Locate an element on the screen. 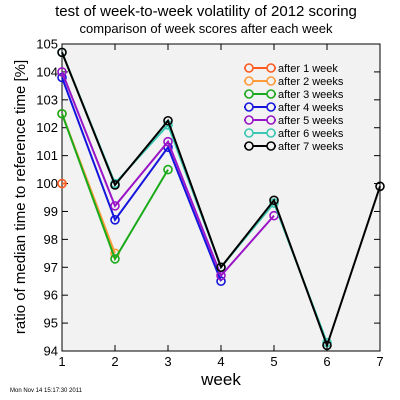  legend-item: after 6 weeks is located at coordinates (294, 134).